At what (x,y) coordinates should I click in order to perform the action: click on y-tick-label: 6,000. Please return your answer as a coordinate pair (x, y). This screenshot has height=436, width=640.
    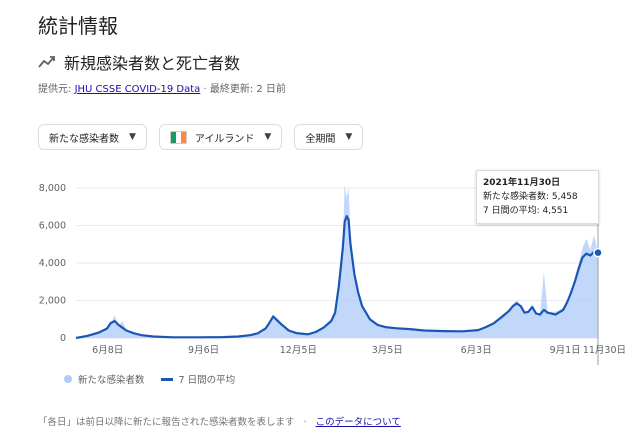
    Looking at the image, I should click on (52, 226).